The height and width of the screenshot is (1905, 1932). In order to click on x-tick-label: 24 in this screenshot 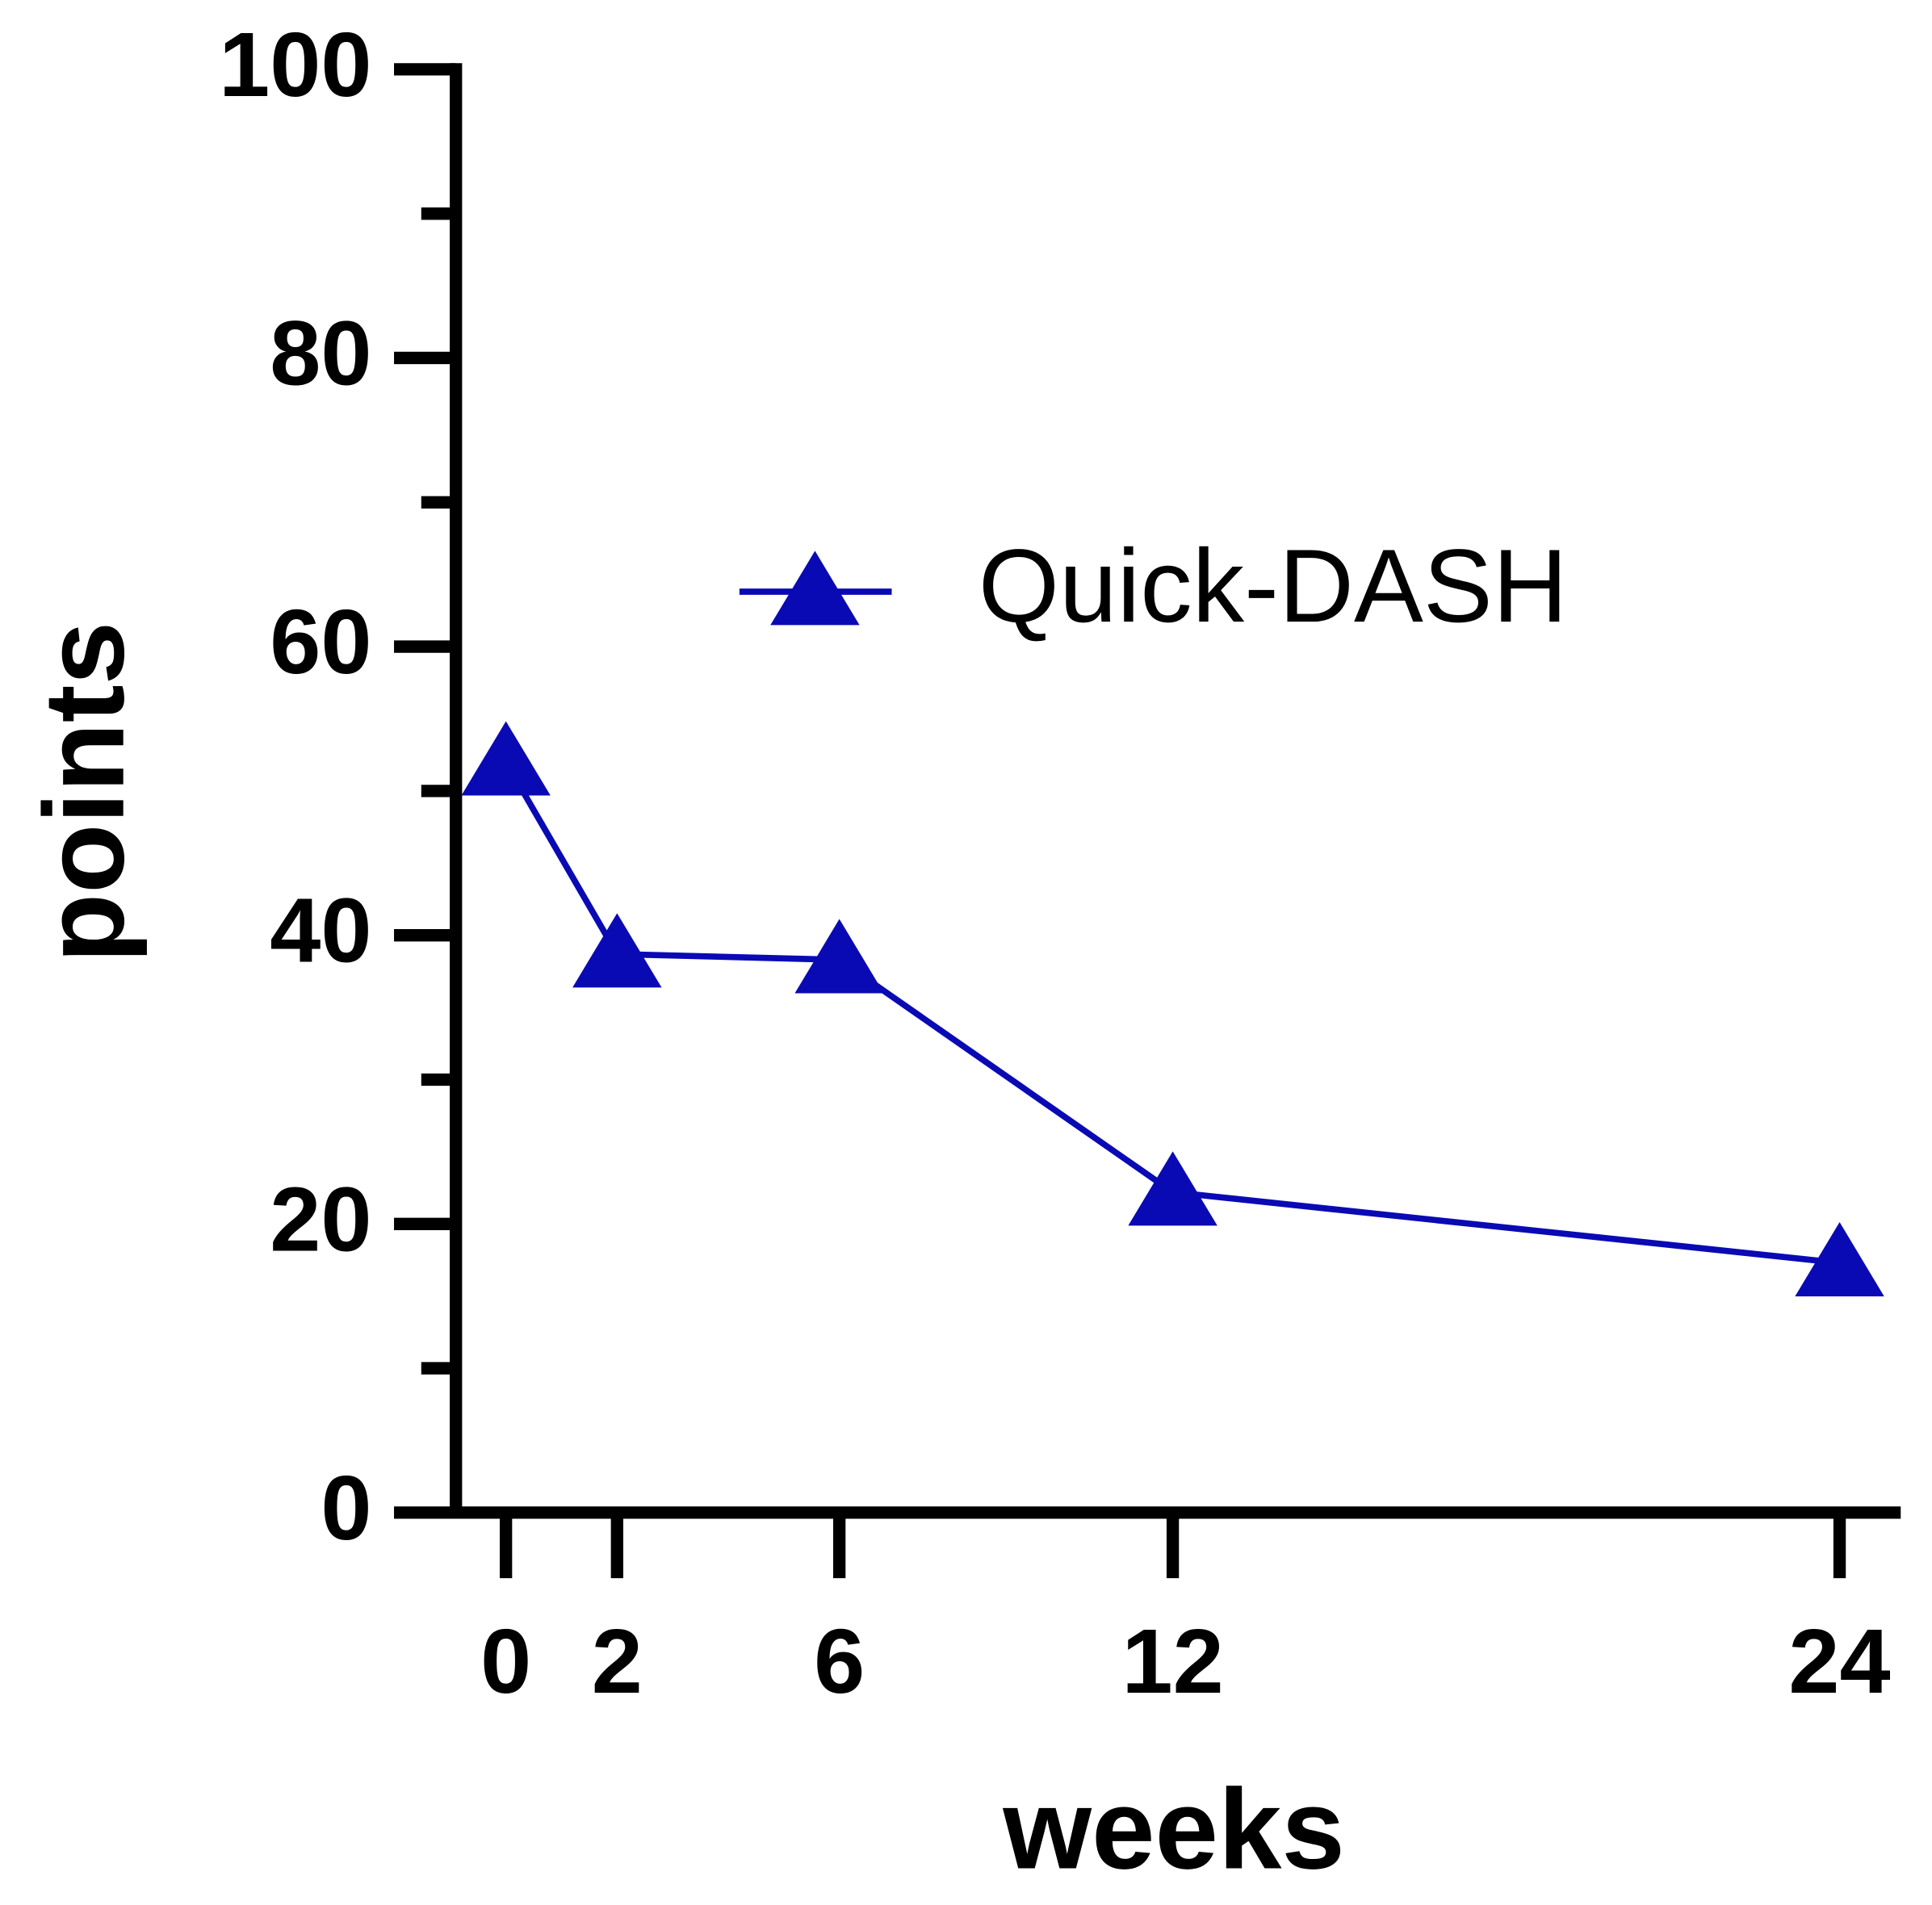, I will do `click(1839, 1662)`.